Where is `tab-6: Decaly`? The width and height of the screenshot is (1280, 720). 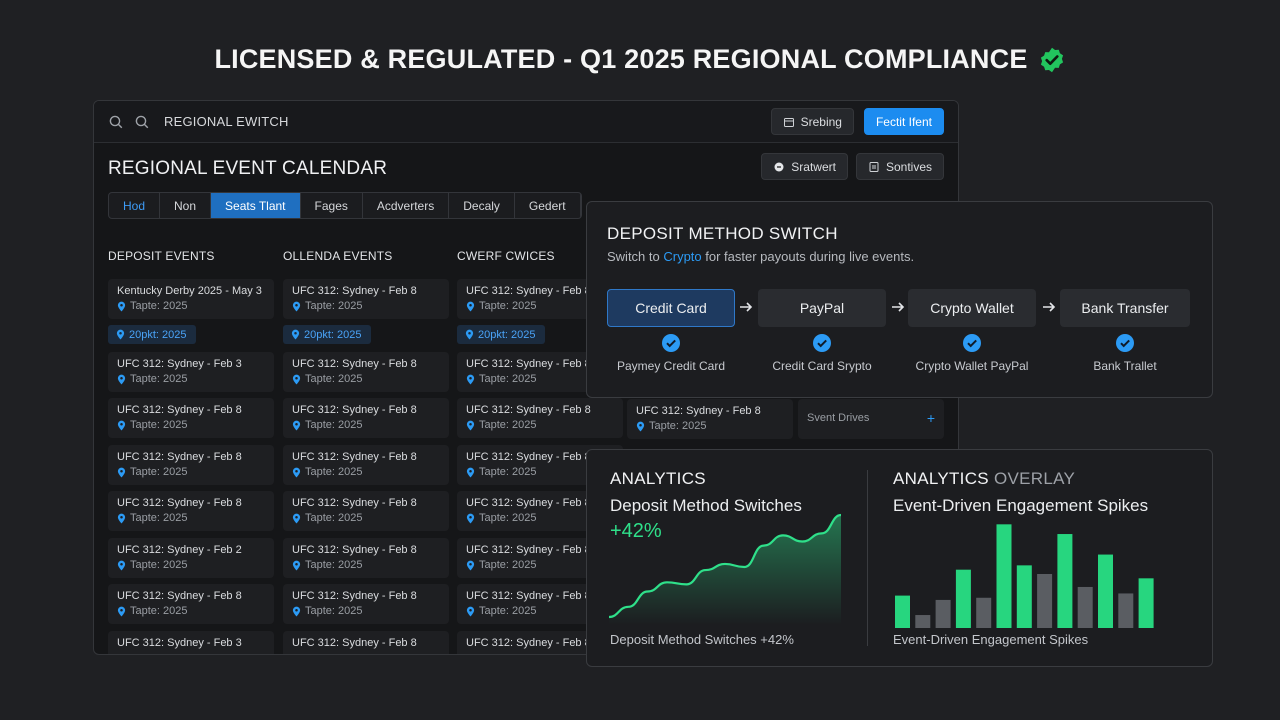
tab-6: Decaly is located at coordinates (482, 205).